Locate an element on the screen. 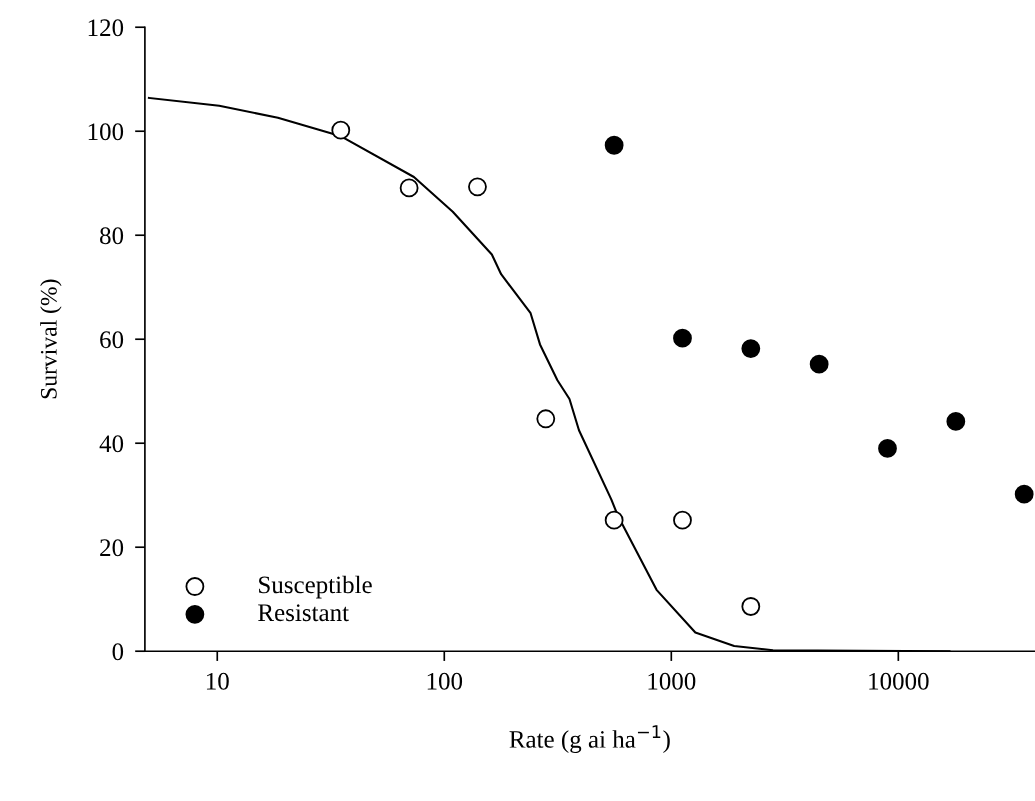 This screenshot has width=1035, height=801. x-tick-label: 10000 is located at coordinates (899, 681).